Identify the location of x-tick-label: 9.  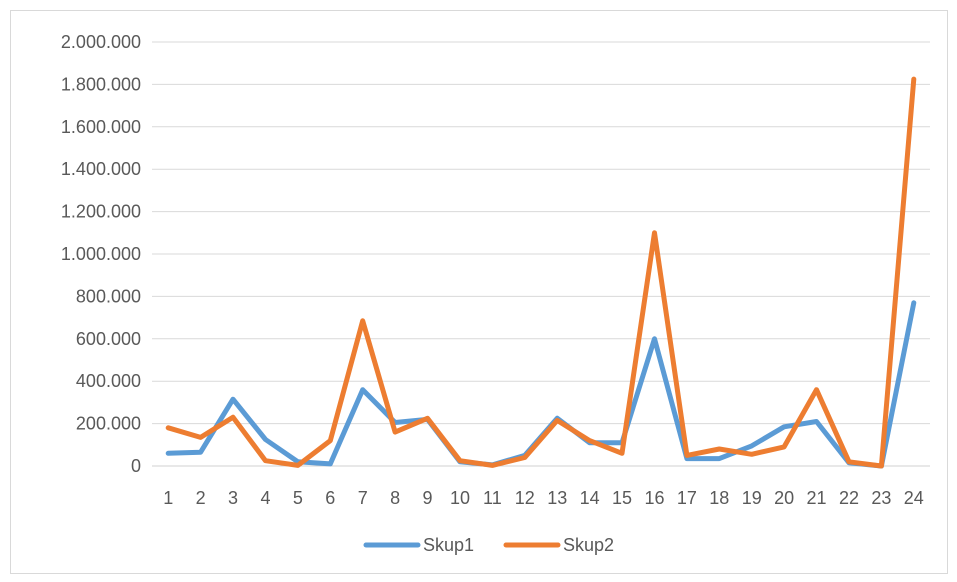
(428, 498).